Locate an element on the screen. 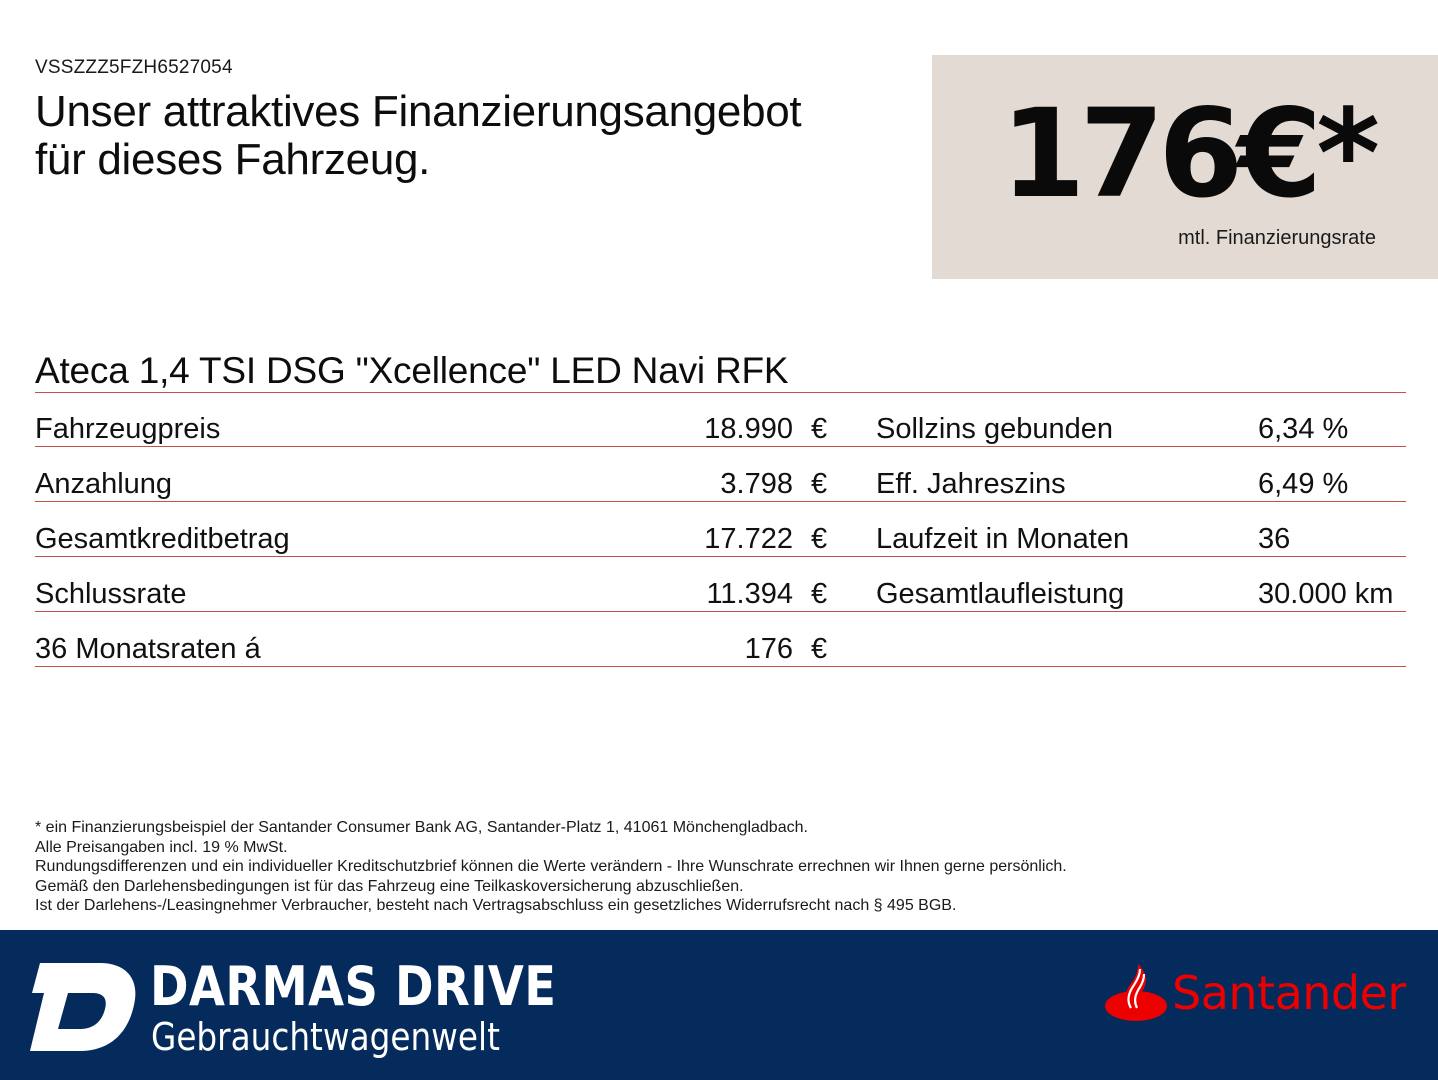 The width and height of the screenshot is (1438, 1080). spec-label: Schlussrate is located at coordinates (111, 594).